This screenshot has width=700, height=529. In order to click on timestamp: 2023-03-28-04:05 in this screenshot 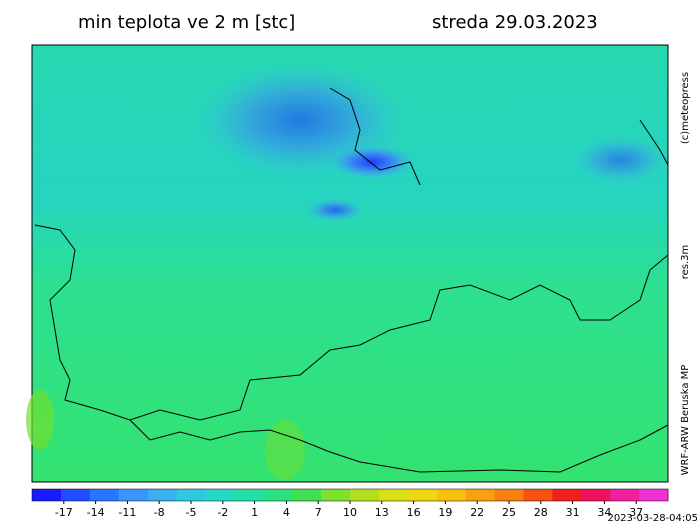, I will do `click(652, 518)`.